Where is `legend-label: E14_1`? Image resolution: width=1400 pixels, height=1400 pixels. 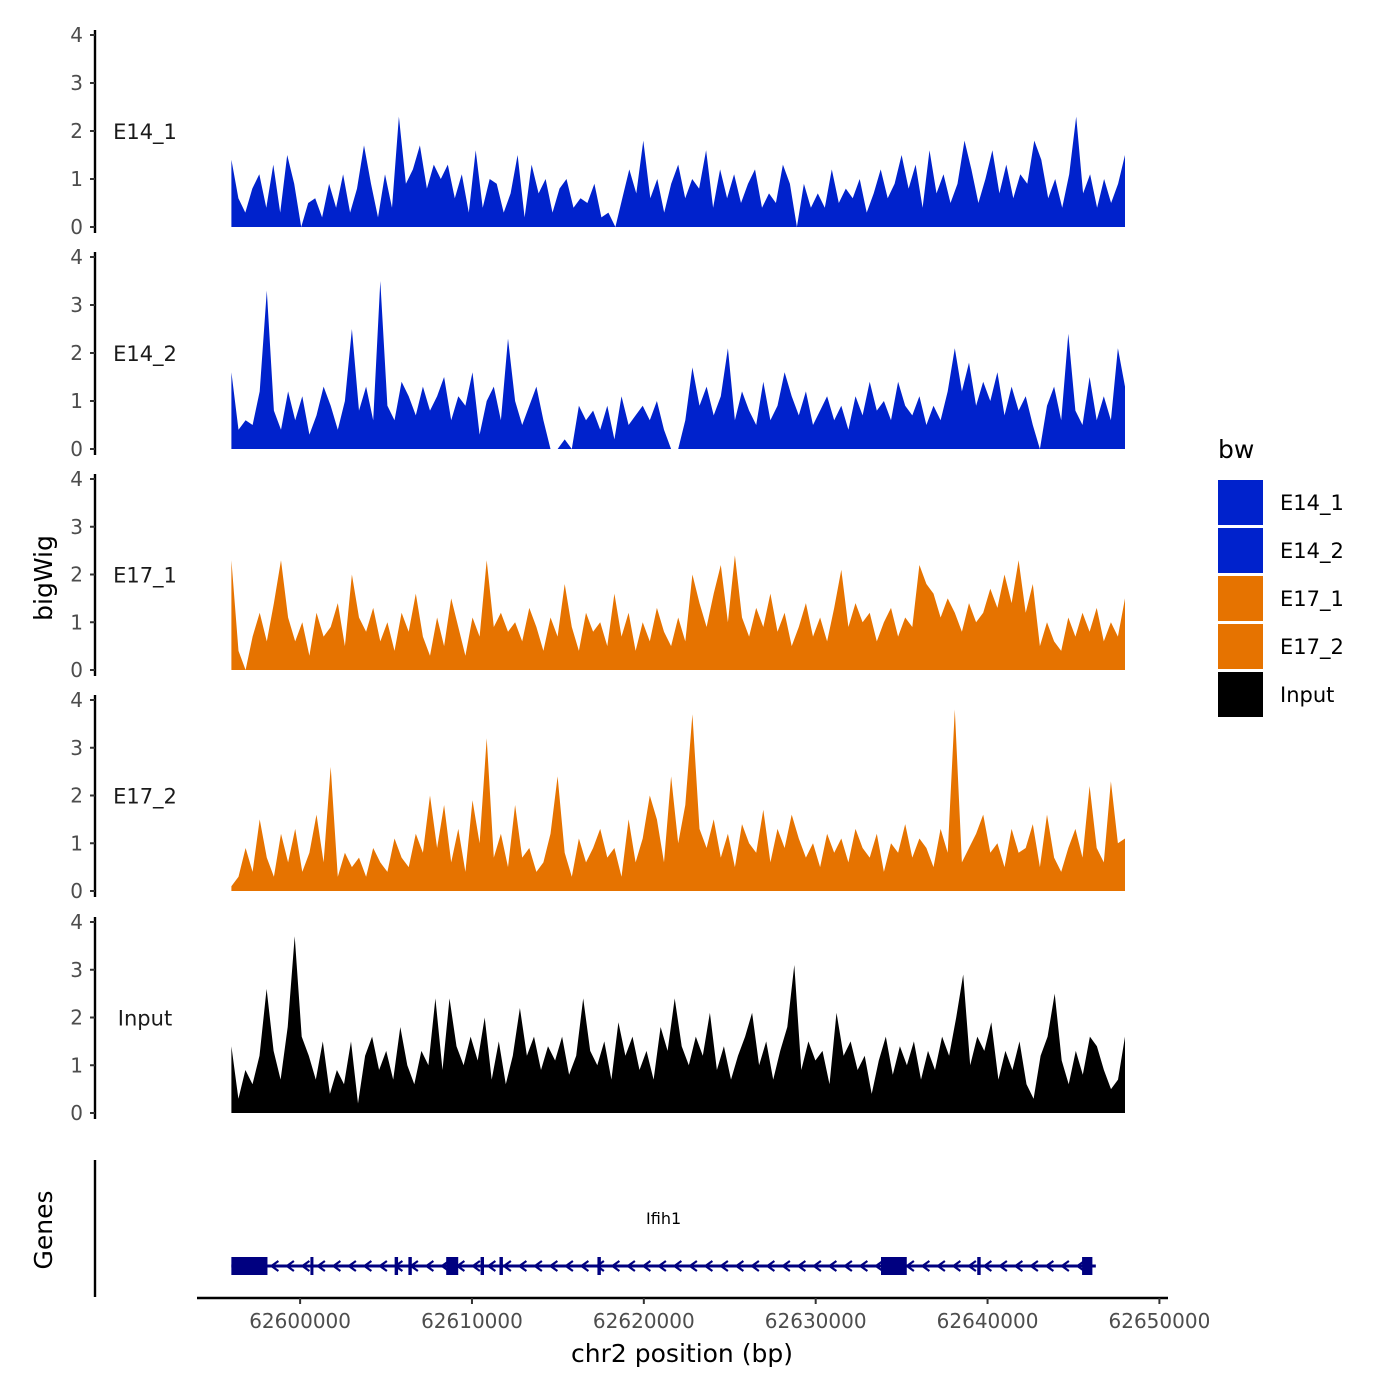
legend-label: E14_1 is located at coordinates (1312, 503).